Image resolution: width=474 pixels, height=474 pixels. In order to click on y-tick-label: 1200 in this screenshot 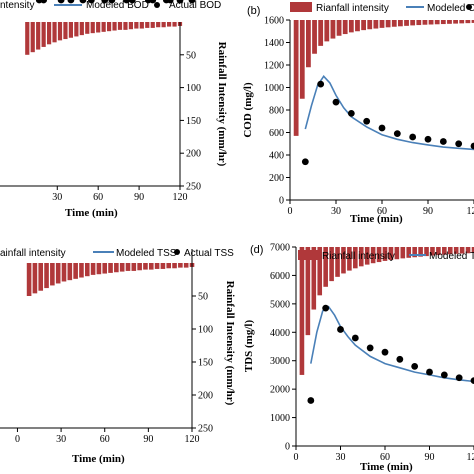, I will do `click(274, 66)`.